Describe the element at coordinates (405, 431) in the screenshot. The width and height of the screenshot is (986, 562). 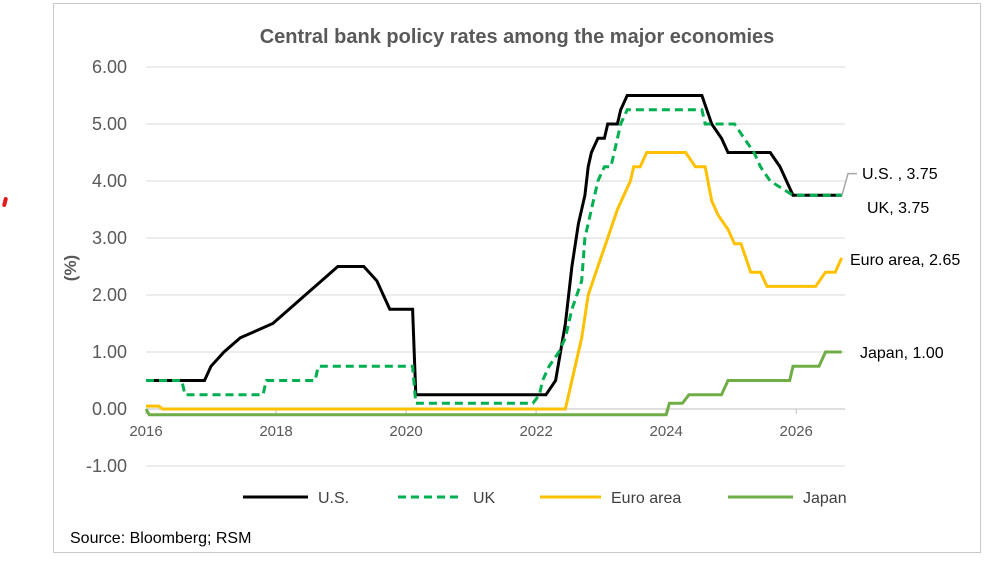
I see `x-tick-label: 2020` at that location.